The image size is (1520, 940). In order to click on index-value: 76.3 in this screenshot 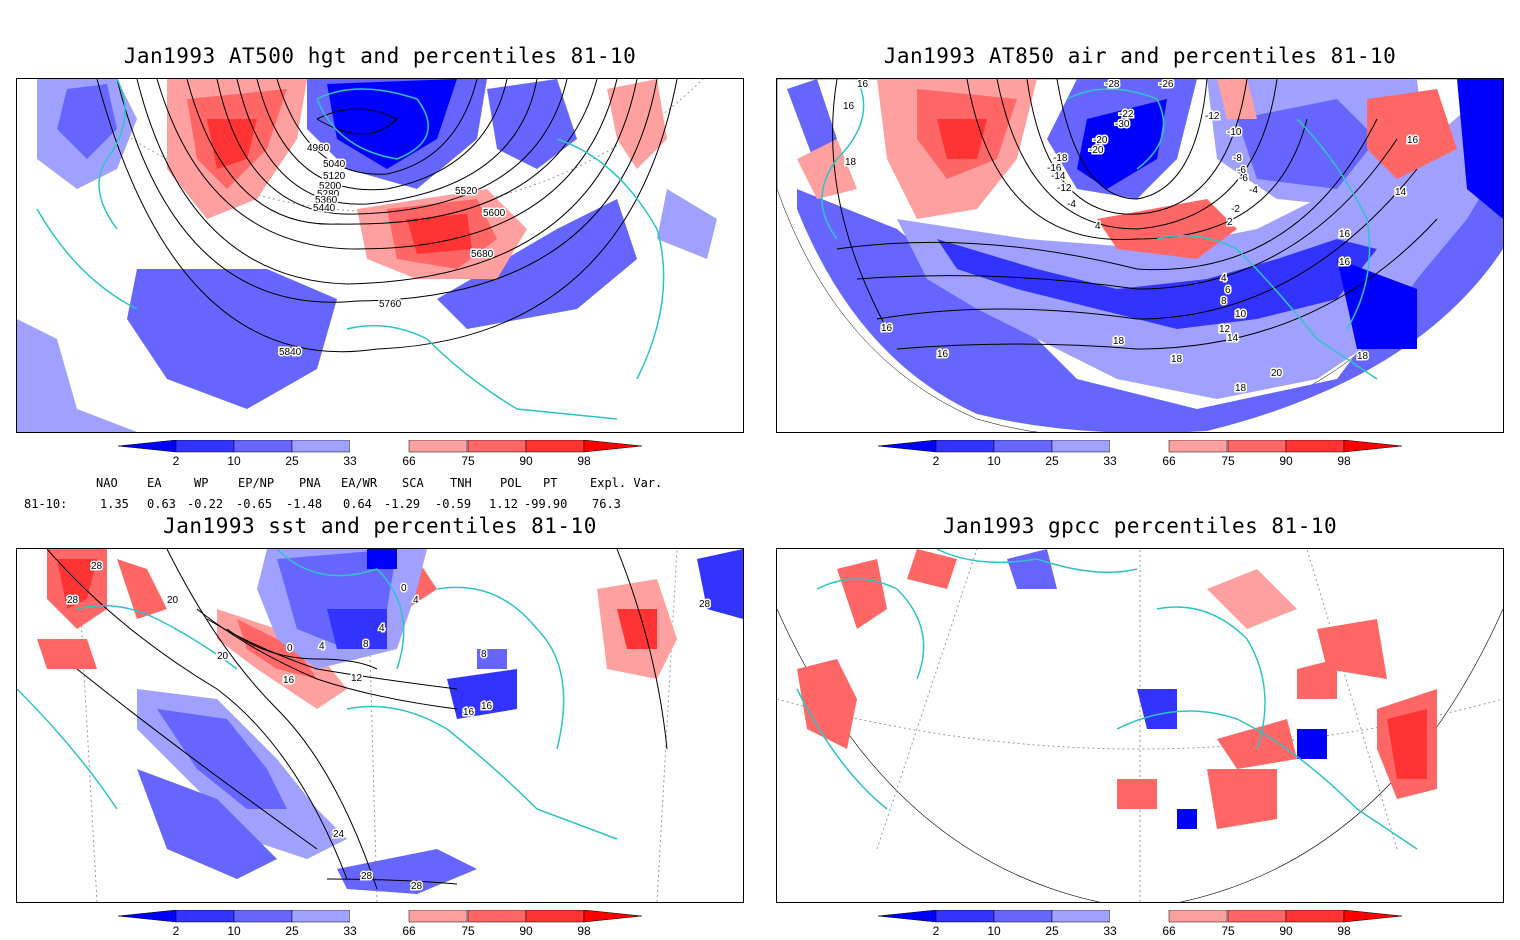, I will do `click(606, 504)`.